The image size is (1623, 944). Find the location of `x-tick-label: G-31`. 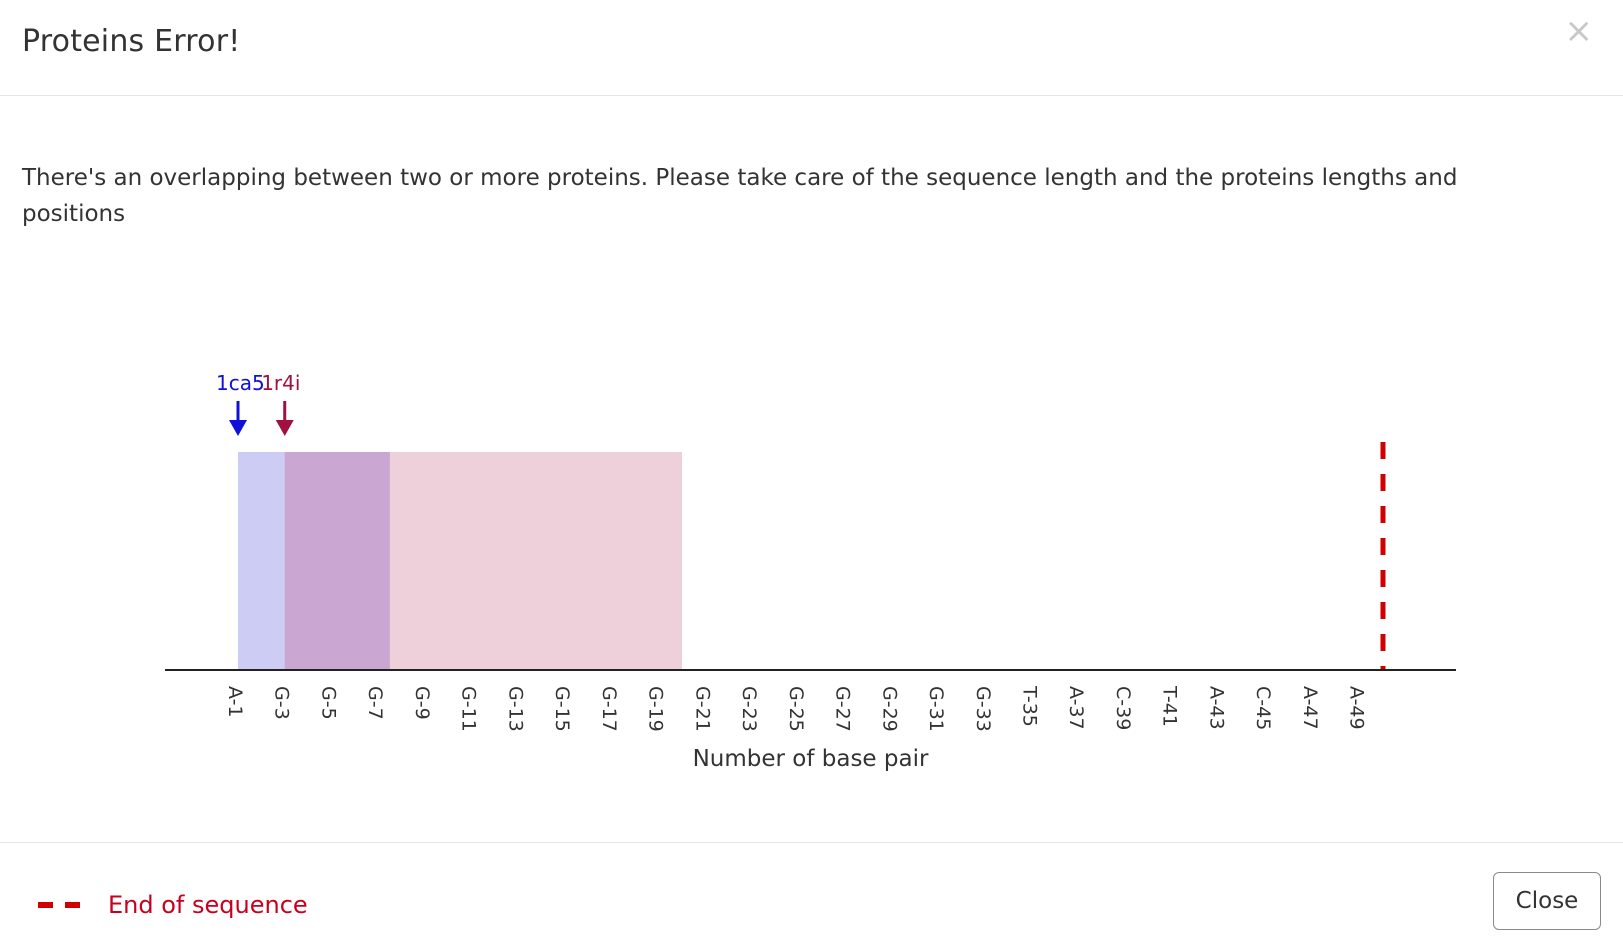

x-tick-label: G-31 is located at coordinates (936, 709).